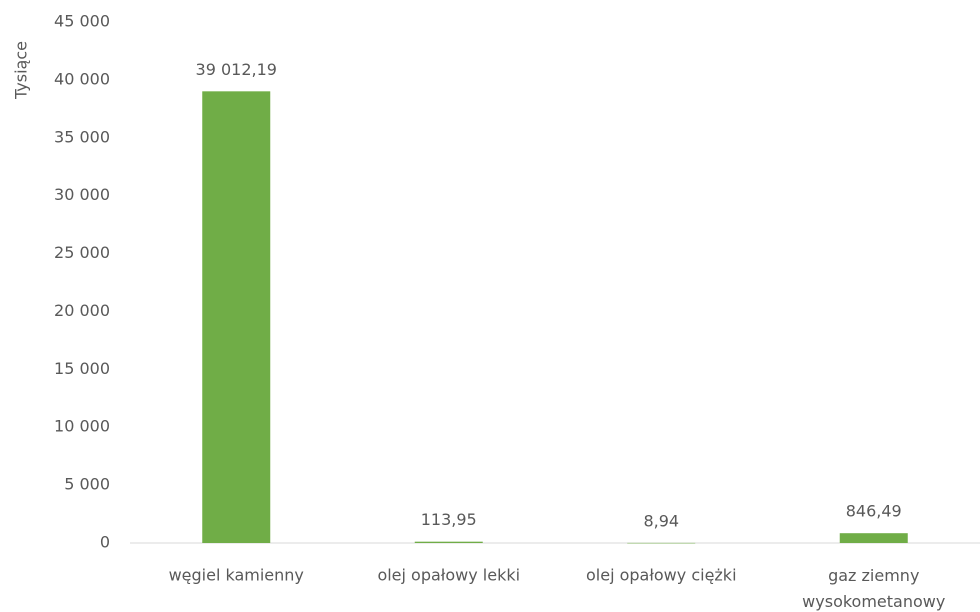 Image resolution: width=980 pixels, height=612 pixels. Describe the element at coordinates (82, 310) in the screenshot. I see `y-tick-label: 20 000` at that location.